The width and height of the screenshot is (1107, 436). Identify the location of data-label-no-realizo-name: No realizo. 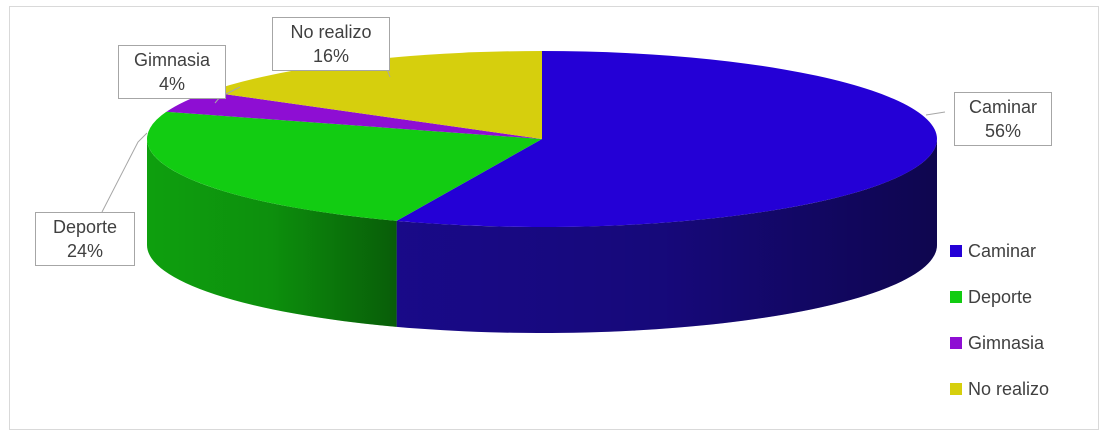
(331, 32).